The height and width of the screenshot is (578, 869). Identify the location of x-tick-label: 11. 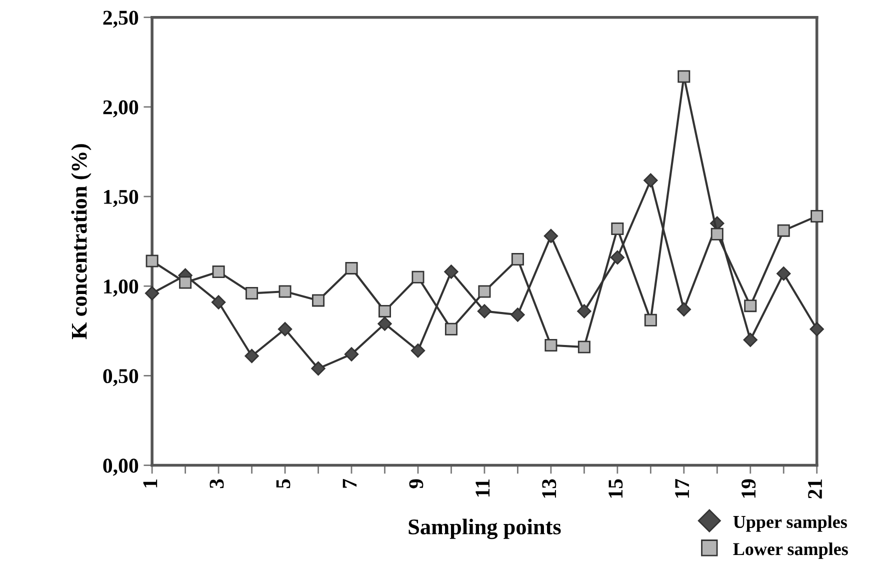
(483, 488).